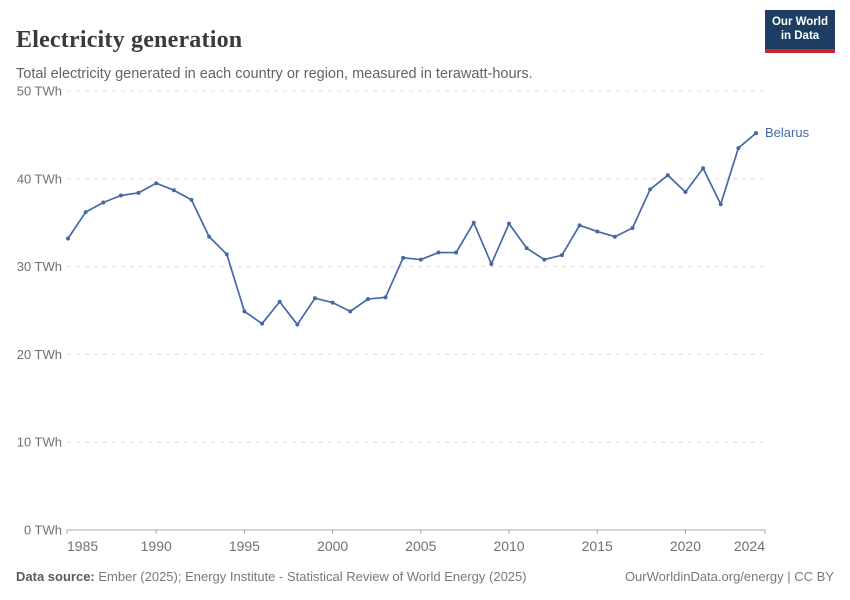 The width and height of the screenshot is (850, 600). I want to click on y-tick-label: 0 TWh, so click(43, 530).